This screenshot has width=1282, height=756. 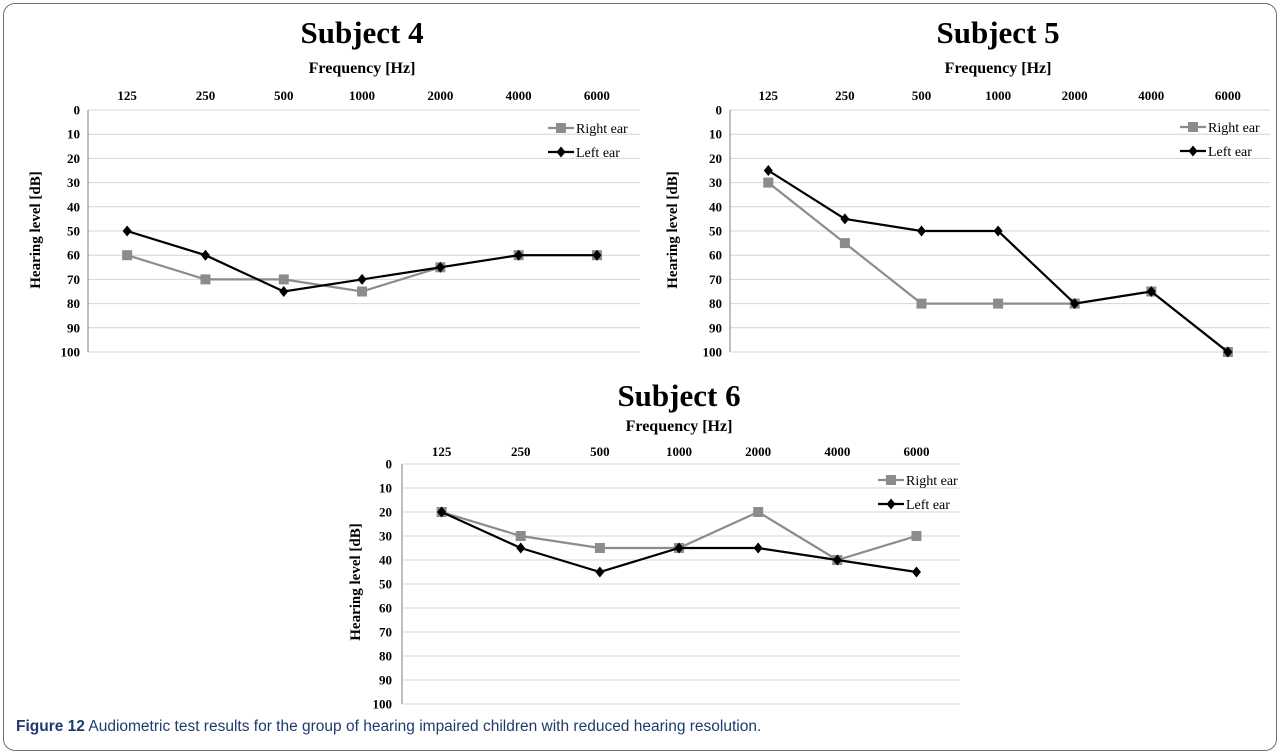 I want to click on chart-title: Subject 4, so click(x=361, y=32).